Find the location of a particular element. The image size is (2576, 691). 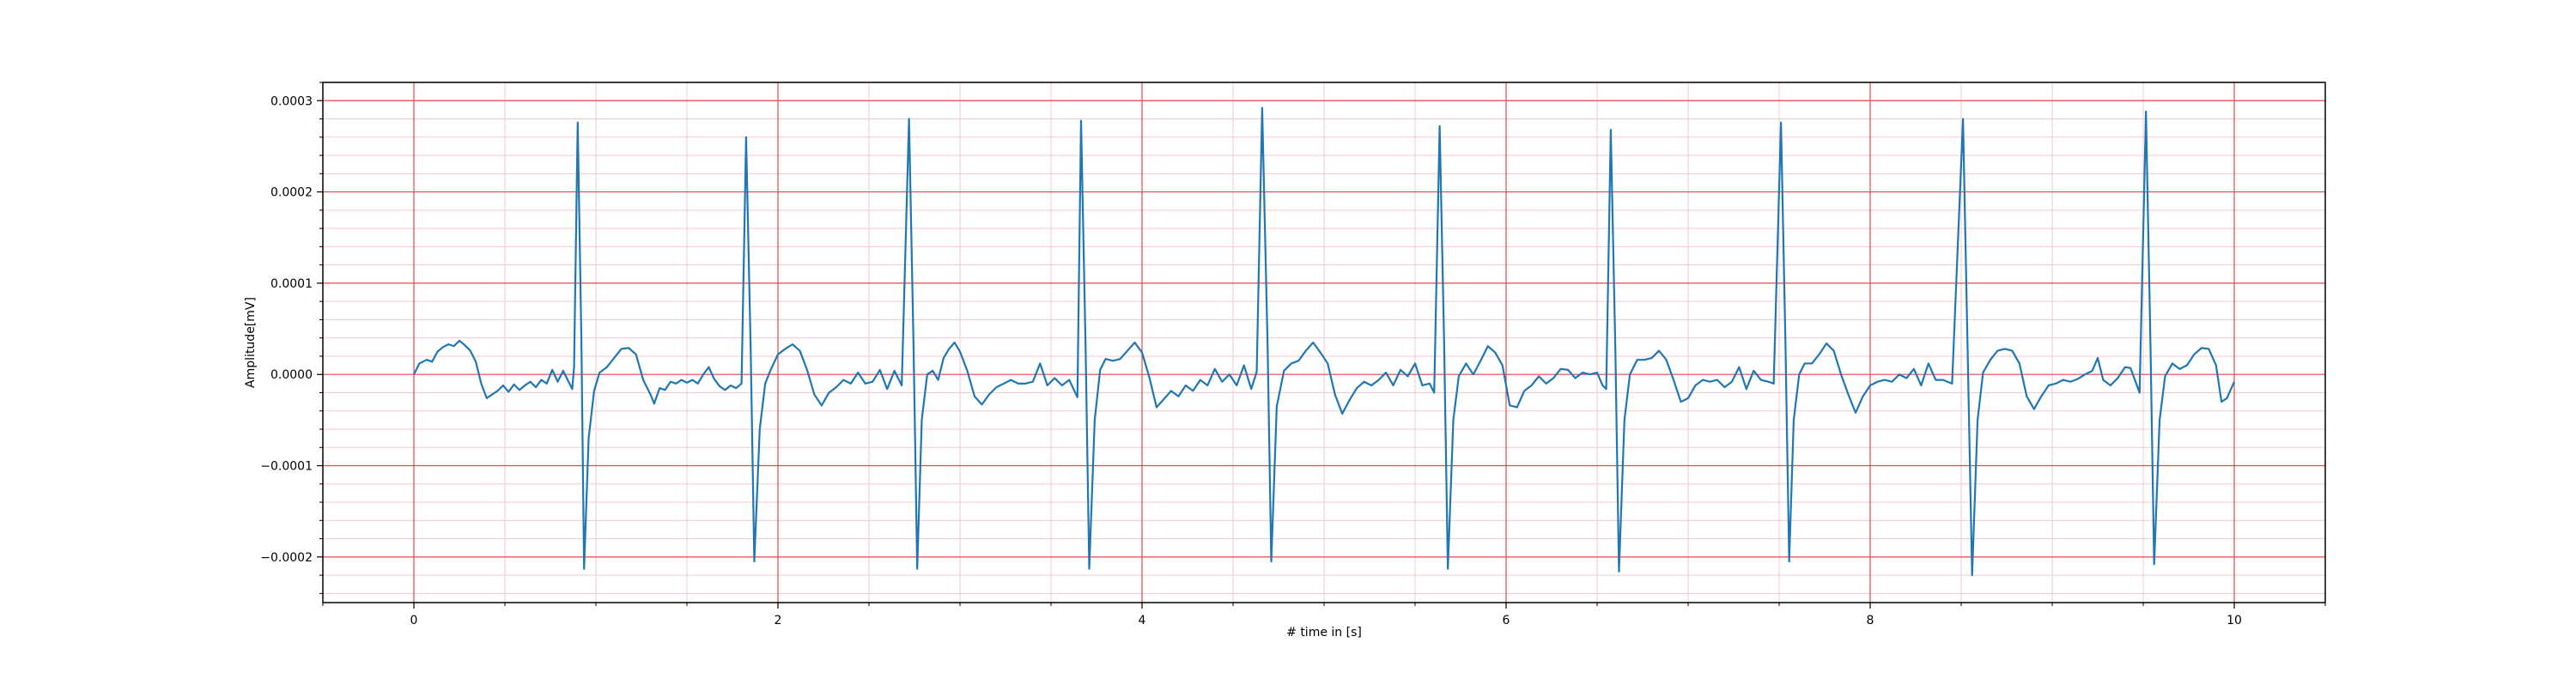

x-tick-label: 8 is located at coordinates (1871, 620).